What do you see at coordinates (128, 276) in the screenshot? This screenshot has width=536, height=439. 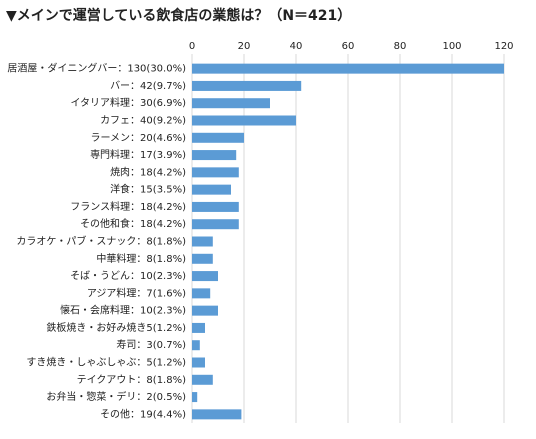 I see `y-tick-label: そば・うどん：10(2.3%)` at bounding box center [128, 276].